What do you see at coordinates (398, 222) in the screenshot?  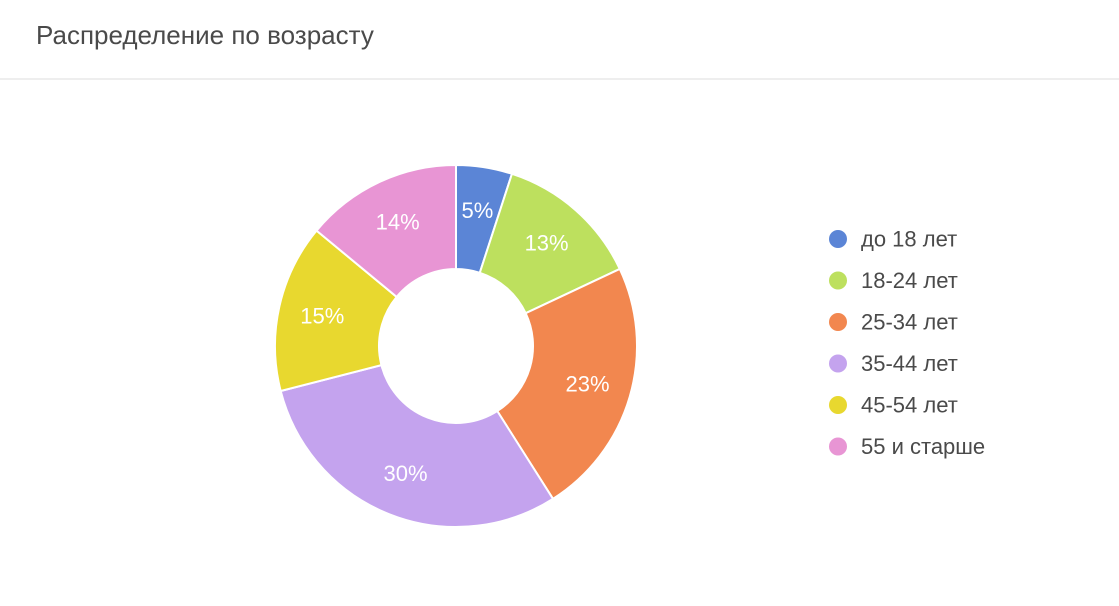 I see `slice-value-label-6: 14%` at bounding box center [398, 222].